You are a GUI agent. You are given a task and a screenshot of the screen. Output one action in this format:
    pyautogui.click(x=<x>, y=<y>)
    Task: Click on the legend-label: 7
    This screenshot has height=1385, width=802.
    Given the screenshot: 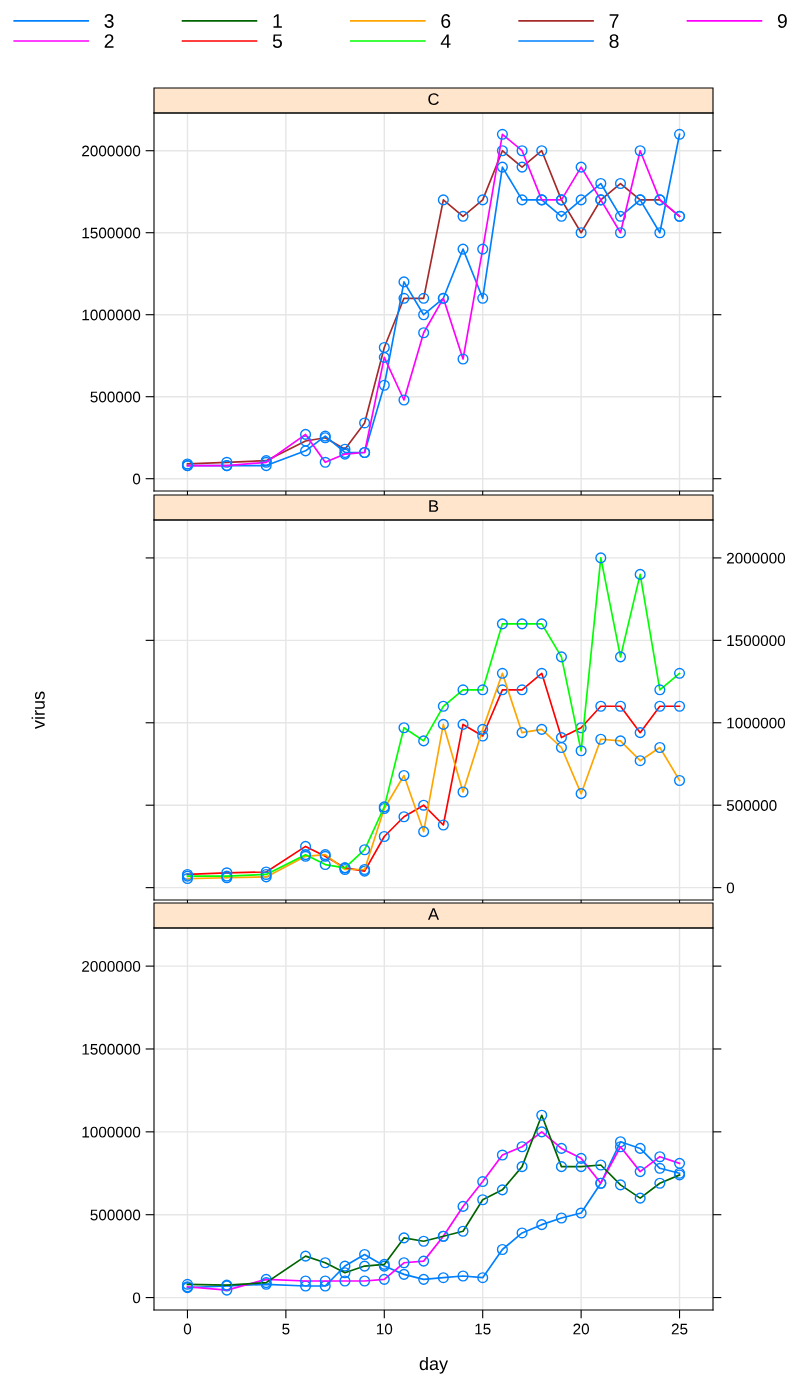 What is the action you would take?
    pyautogui.click(x=614, y=21)
    